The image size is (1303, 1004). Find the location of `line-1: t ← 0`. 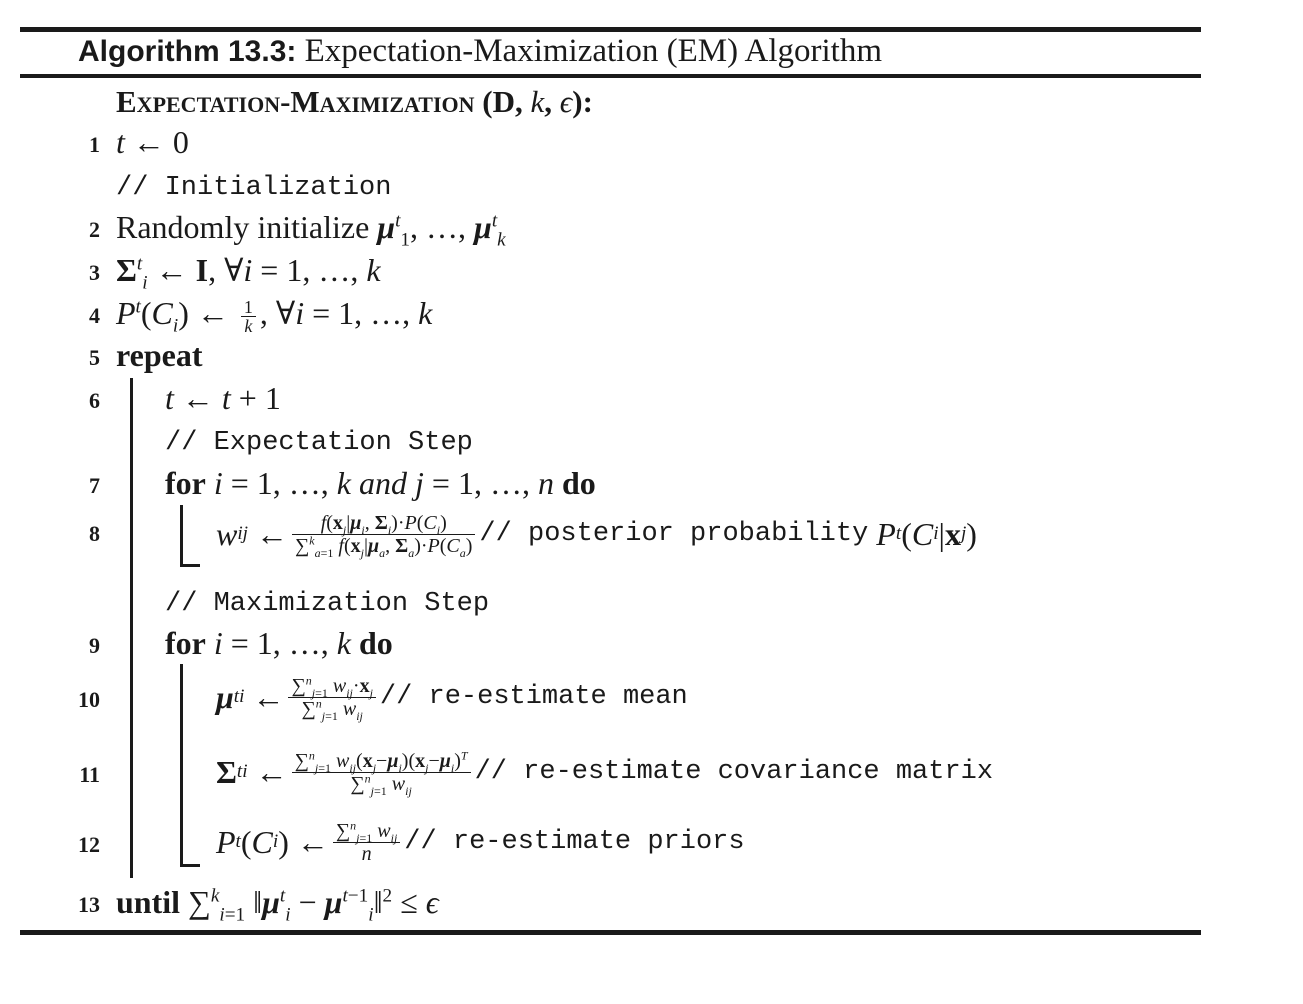

line-1: t ← 0 is located at coordinates (152, 142).